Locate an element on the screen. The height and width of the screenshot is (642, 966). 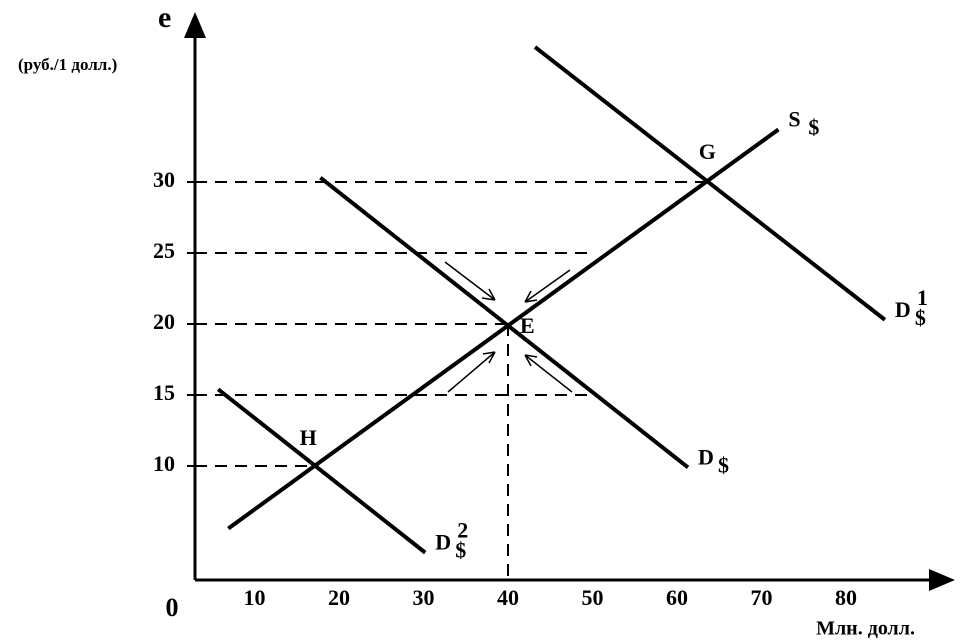
y-axis-title: e is located at coordinates (164, 17).